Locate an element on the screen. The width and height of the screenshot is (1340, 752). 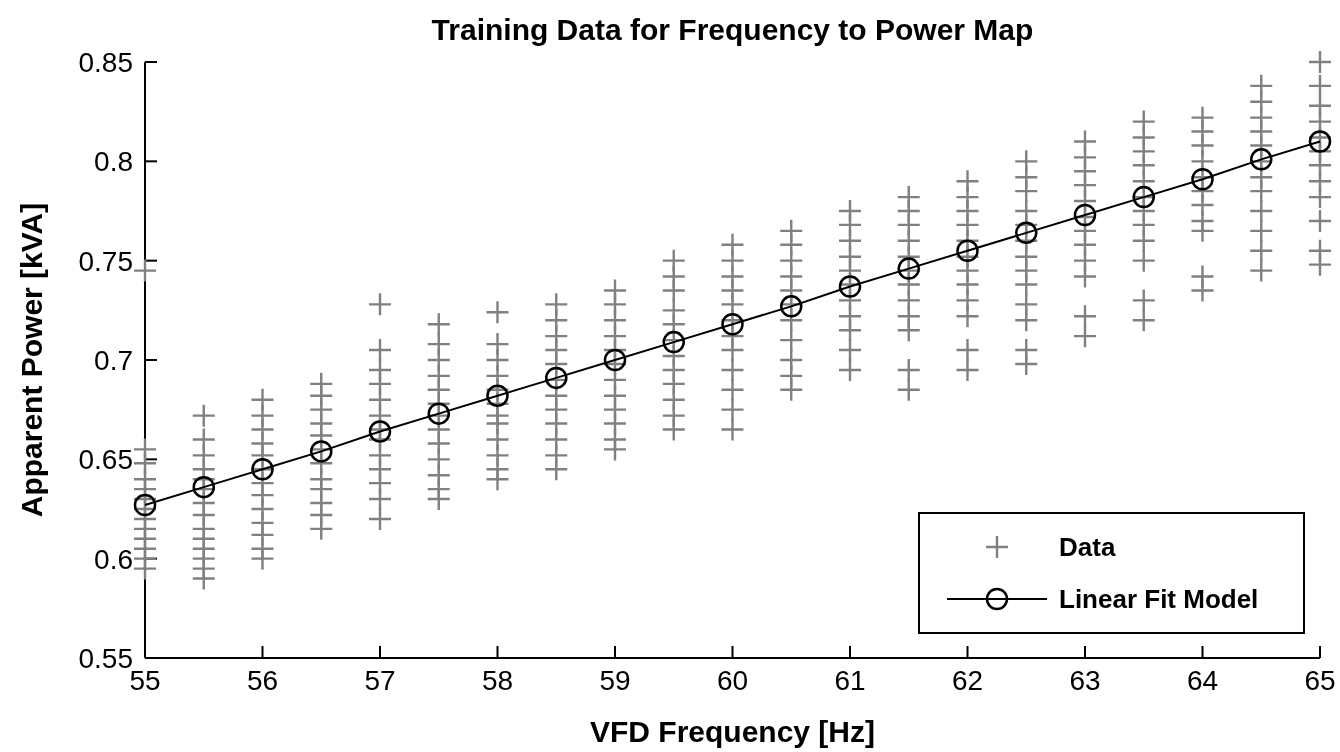
y-tick-label: 0.65 is located at coordinates (105, 460).